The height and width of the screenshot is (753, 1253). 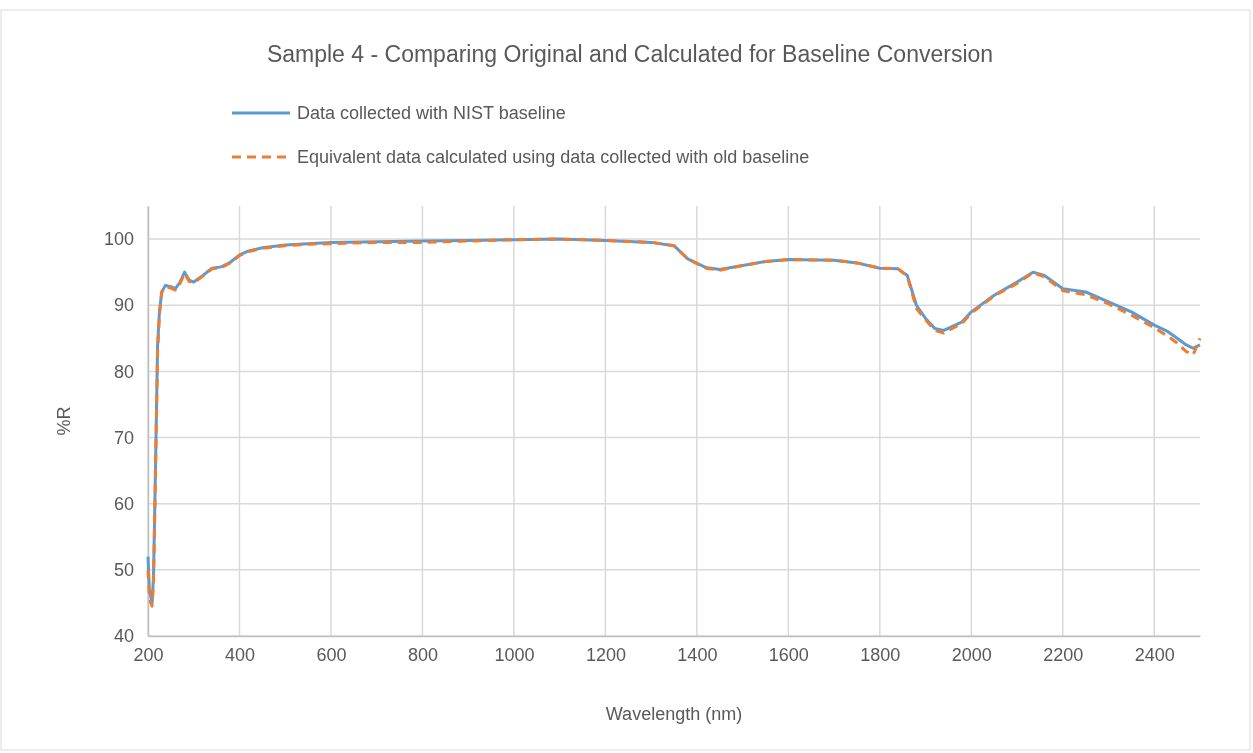 What do you see at coordinates (148, 654) in the screenshot?
I see `x-tick-label: 200` at bounding box center [148, 654].